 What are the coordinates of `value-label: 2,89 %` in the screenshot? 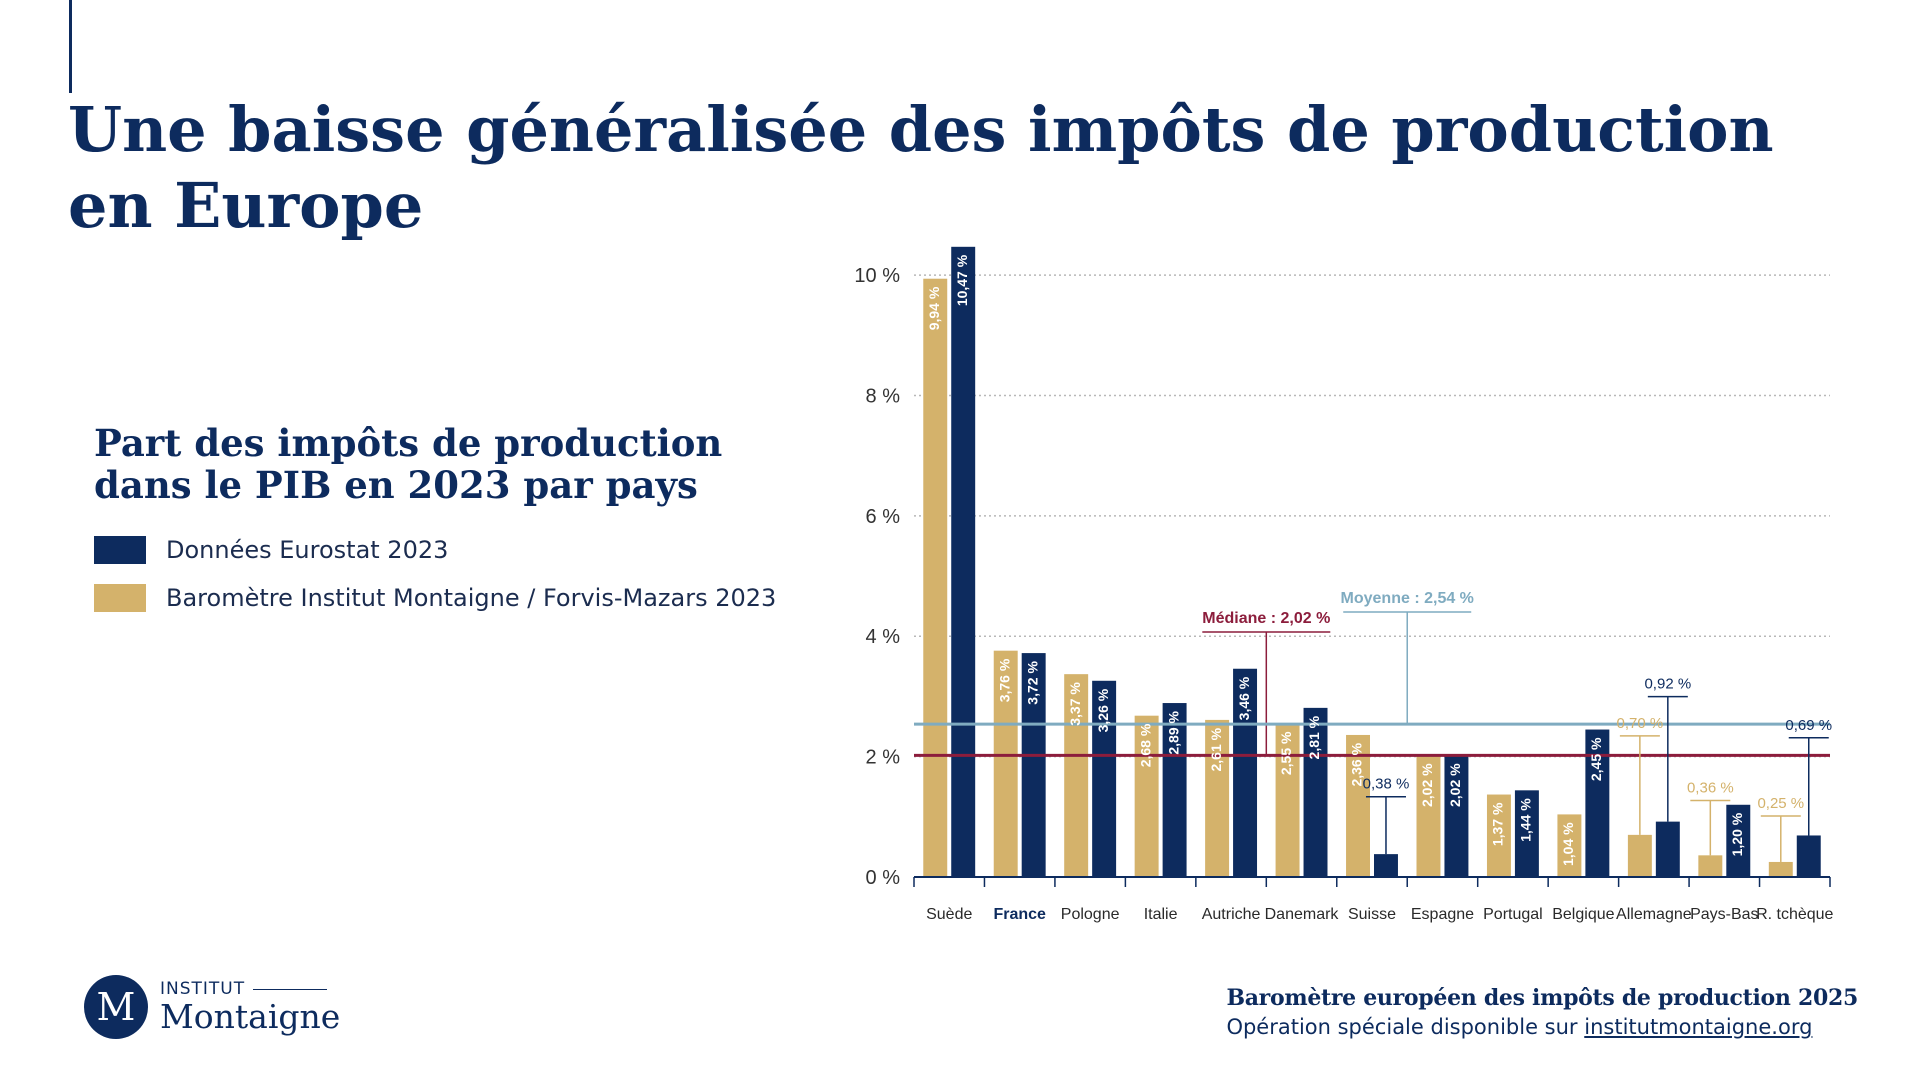 It's located at (1173, 733).